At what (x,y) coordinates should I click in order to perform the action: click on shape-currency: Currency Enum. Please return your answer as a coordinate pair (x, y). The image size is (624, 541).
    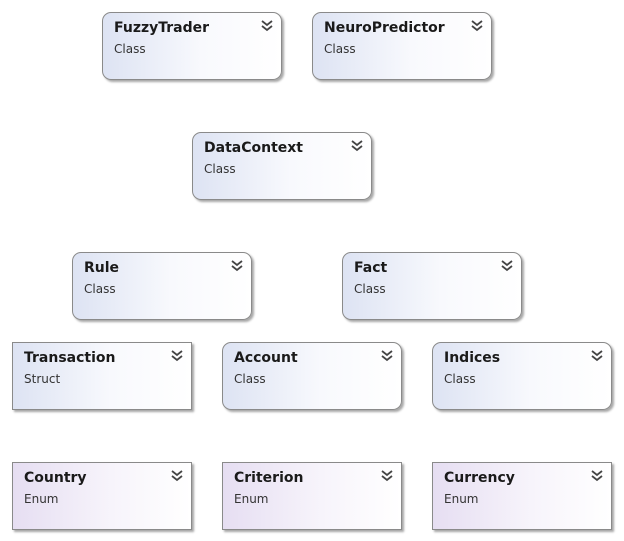
    Looking at the image, I should click on (522, 496).